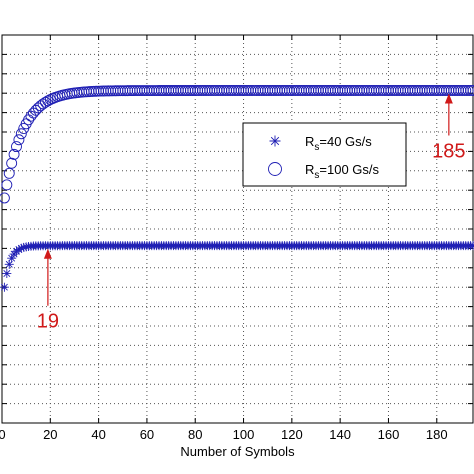 This screenshot has width=474, height=474. What do you see at coordinates (3, 434) in the screenshot?
I see `x-tick-label: 0` at bounding box center [3, 434].